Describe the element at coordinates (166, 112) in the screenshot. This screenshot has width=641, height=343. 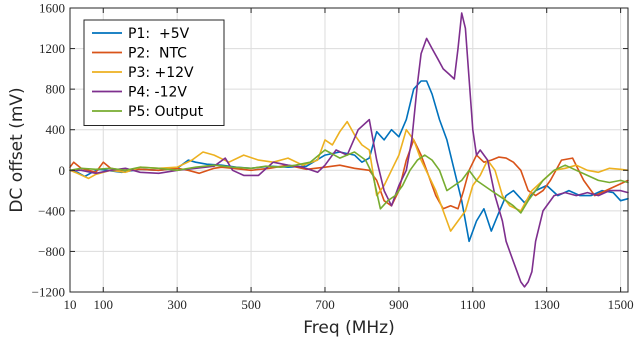
I see `legend-label: P5: Output` at that location.